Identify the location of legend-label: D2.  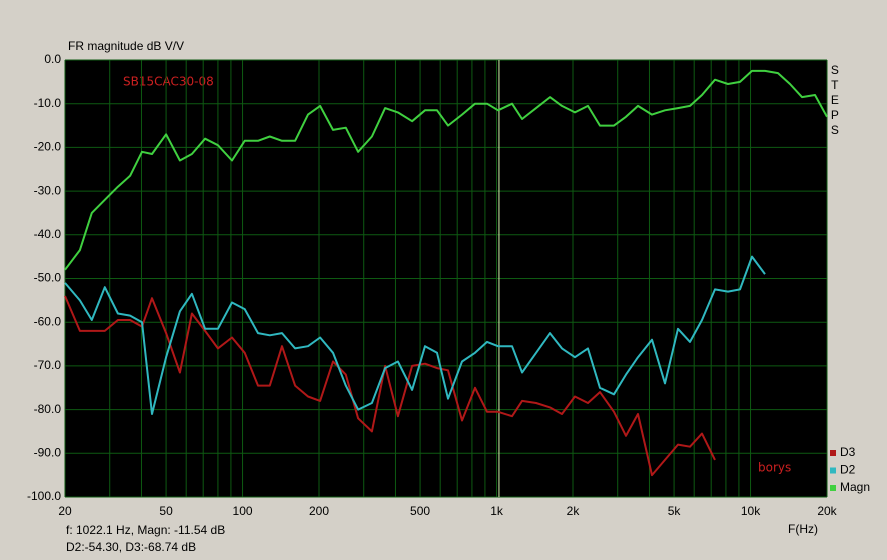
(848, 470).